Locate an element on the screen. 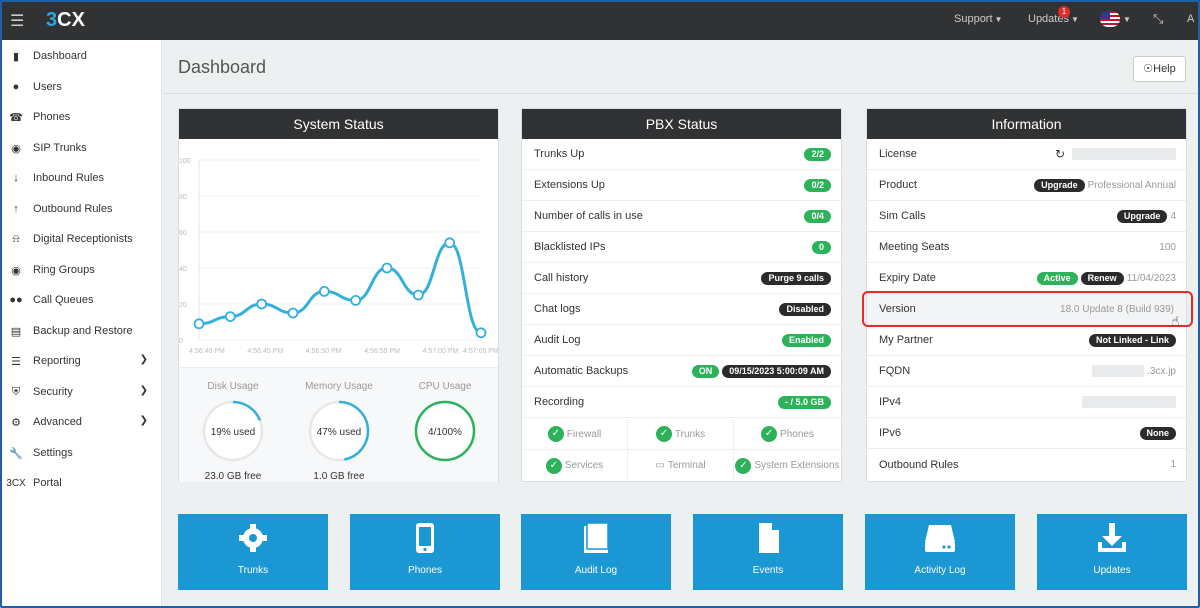  refresh-icon: ↻ is located at coordinates (1059, 154).